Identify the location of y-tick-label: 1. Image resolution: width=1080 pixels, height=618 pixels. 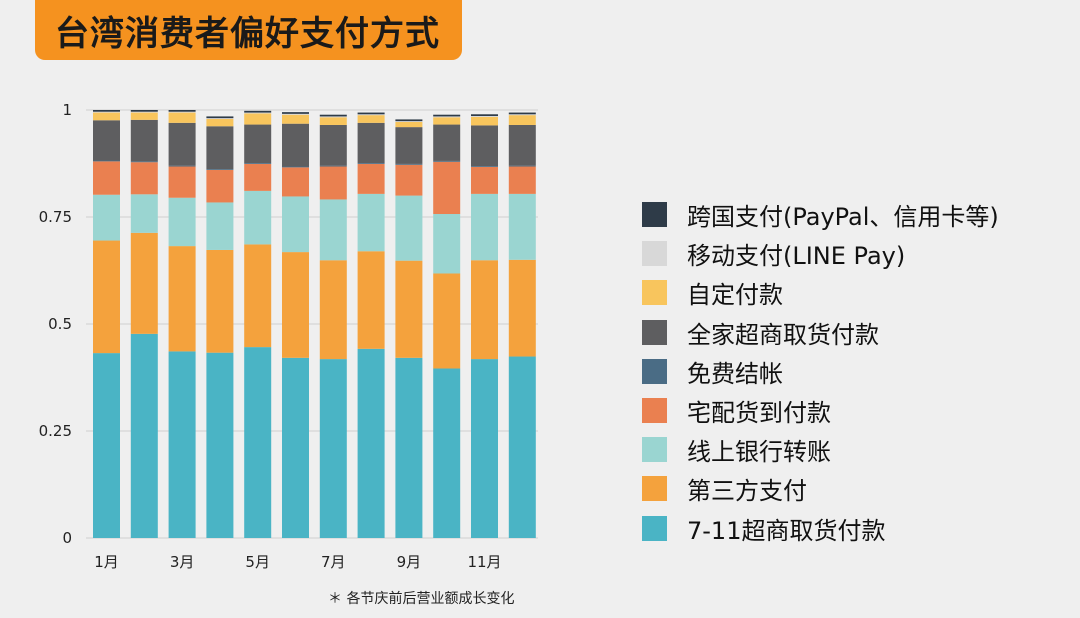
(67, 110).